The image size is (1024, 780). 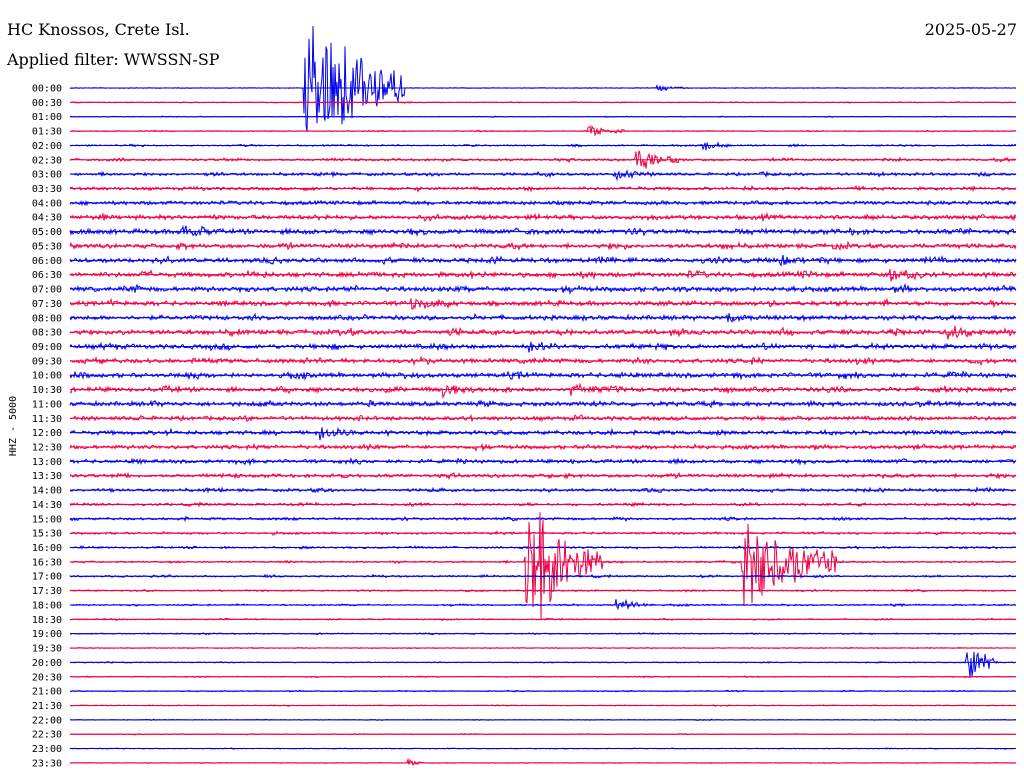 What do you see at coordinates (47, 290) in the screenshot?
I see `time-tick-label: 07:00` at bounding box center [47, 290].